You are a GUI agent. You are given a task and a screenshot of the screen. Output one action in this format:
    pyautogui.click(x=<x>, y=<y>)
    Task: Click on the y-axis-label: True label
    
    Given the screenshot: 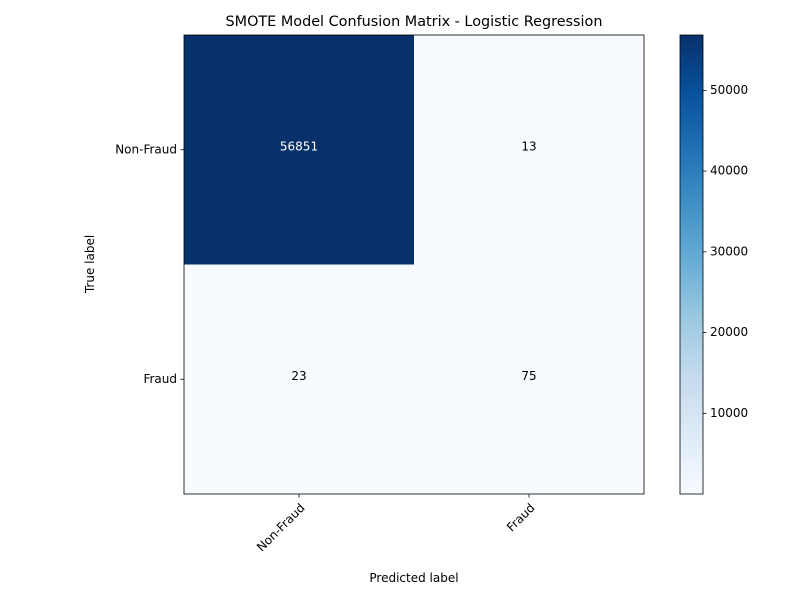 What is the action you would take?
    pyautogui.click(x=90, y=264)
    